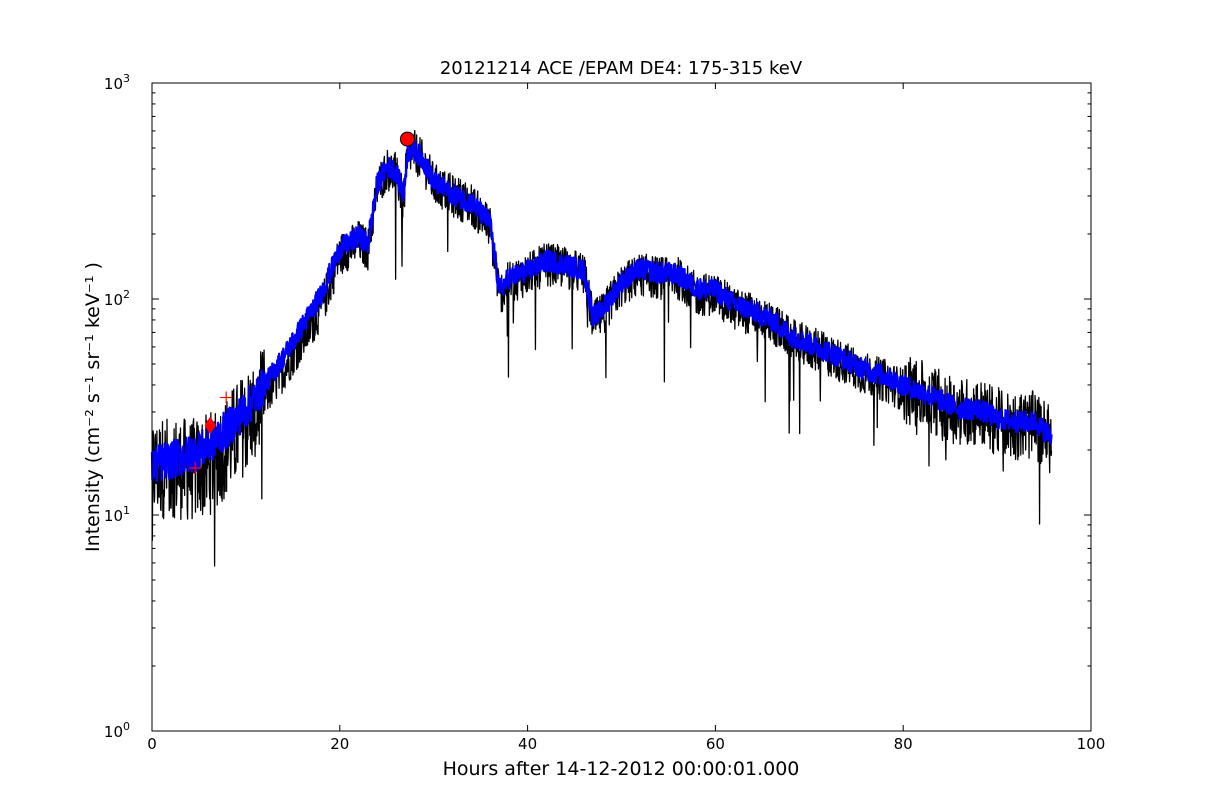 This screenshot has height=812, width=1212. Describe the element at coordinates (1091, 744) in the screenshot. I see `x-tick-label: 100` at that location.